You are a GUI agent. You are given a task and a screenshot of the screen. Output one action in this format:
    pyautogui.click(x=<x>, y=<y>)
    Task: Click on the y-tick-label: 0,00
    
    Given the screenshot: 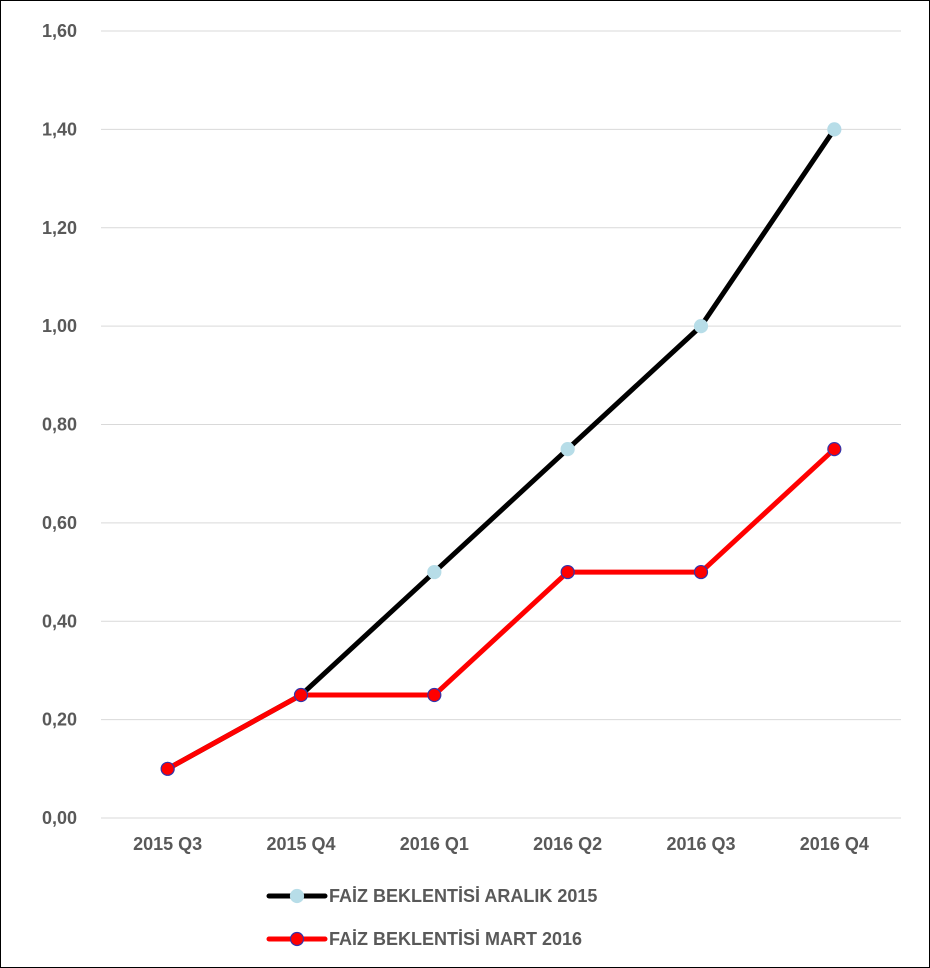 What is the action you would take?
    pyautogui.click(x=59, y=818)
    